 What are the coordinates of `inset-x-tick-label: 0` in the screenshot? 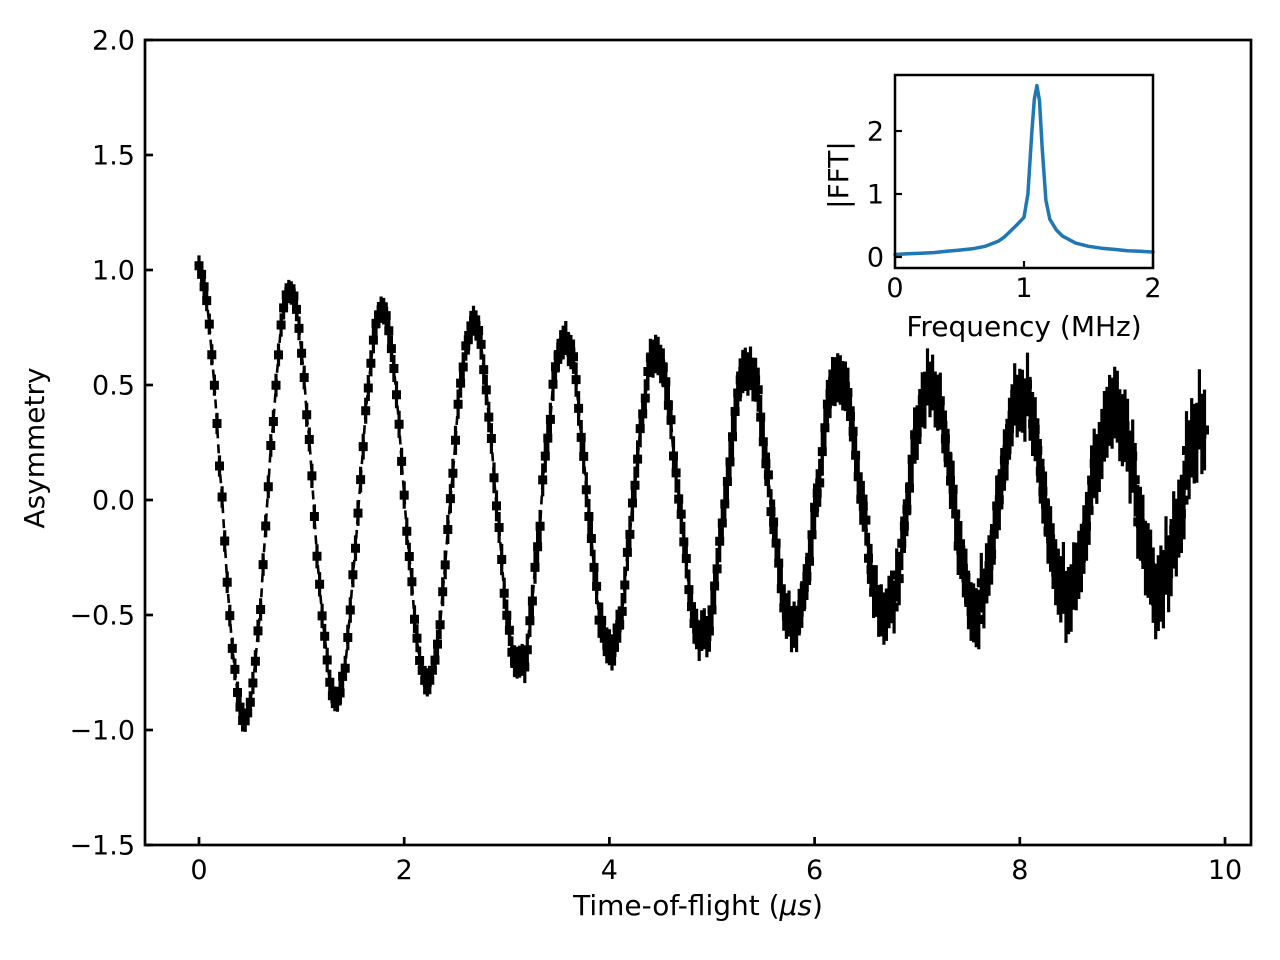 It's located at (894, 288).